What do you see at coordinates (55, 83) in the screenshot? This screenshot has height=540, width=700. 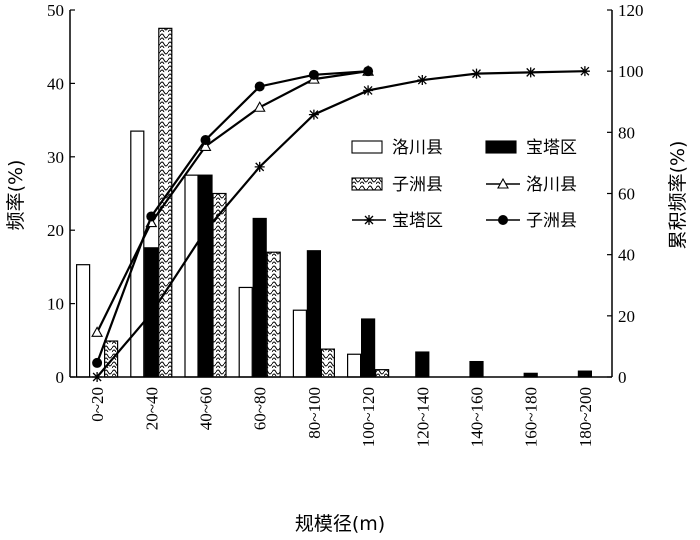 I see `y-tick-label-left: 40` at bounding box center [55, 83].